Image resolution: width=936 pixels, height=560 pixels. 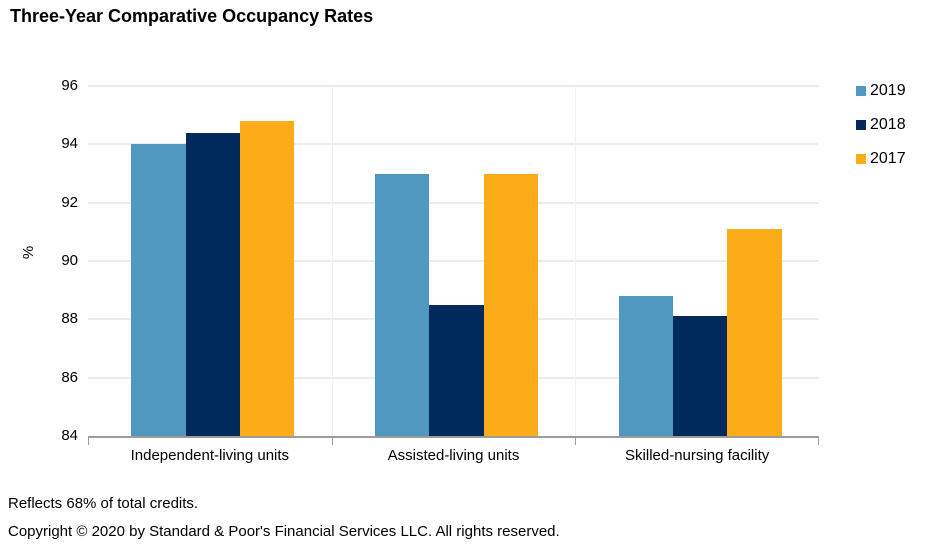 I want to click on bar-2018-assisted-living-units, so click(x=456, y=370).